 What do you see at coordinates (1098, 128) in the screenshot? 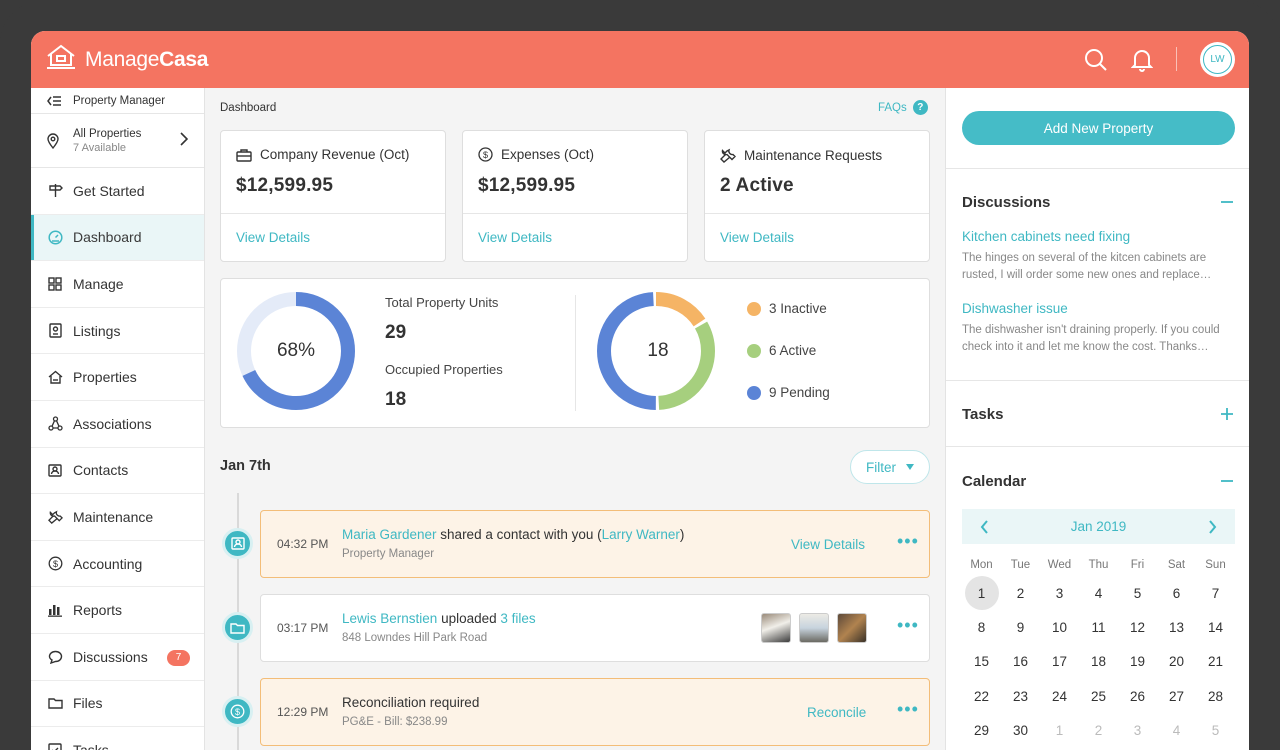
I see `add-property-button: Add New Property` at bounding box center [1098, 128].